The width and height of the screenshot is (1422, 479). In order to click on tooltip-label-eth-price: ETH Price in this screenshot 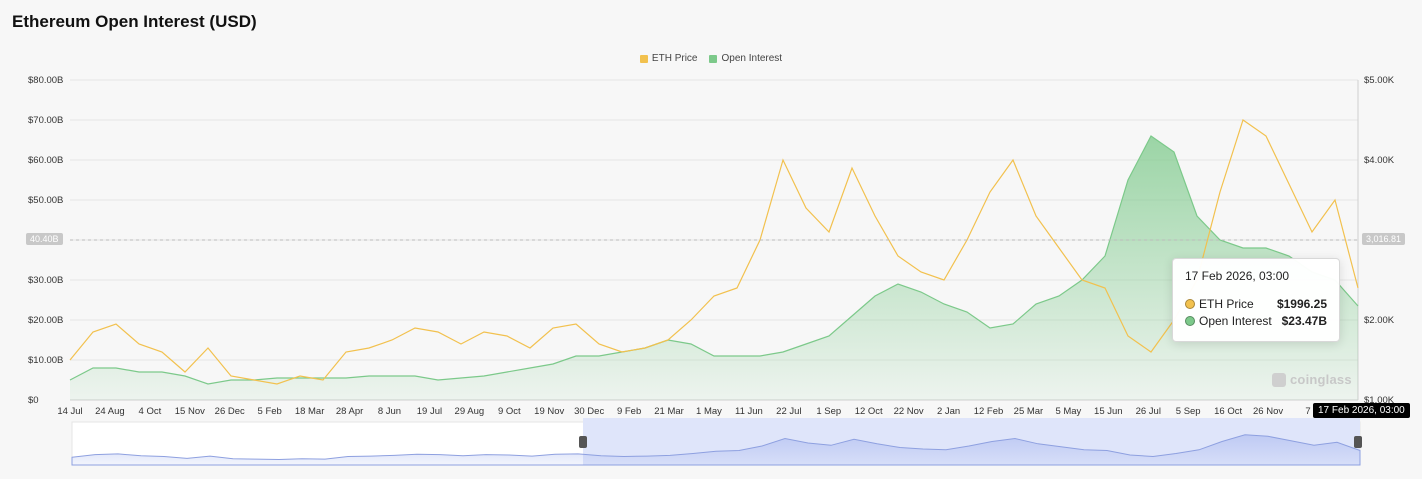, I will do `click(1226, 304)`.